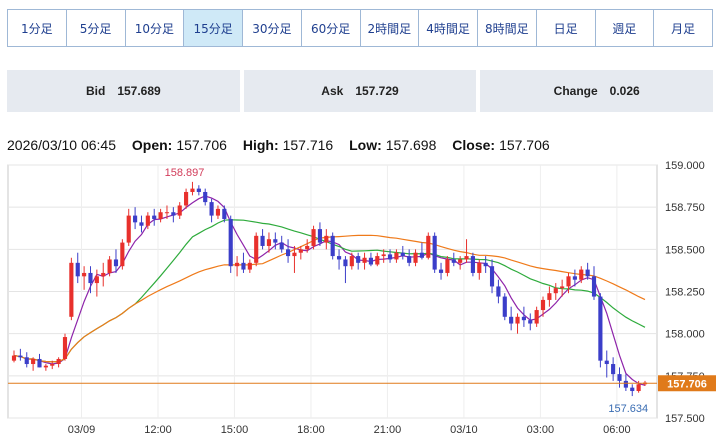  Describe the element at coordinates (524, 145) in the screenshot. I see `close-value: 157.706` at that location.